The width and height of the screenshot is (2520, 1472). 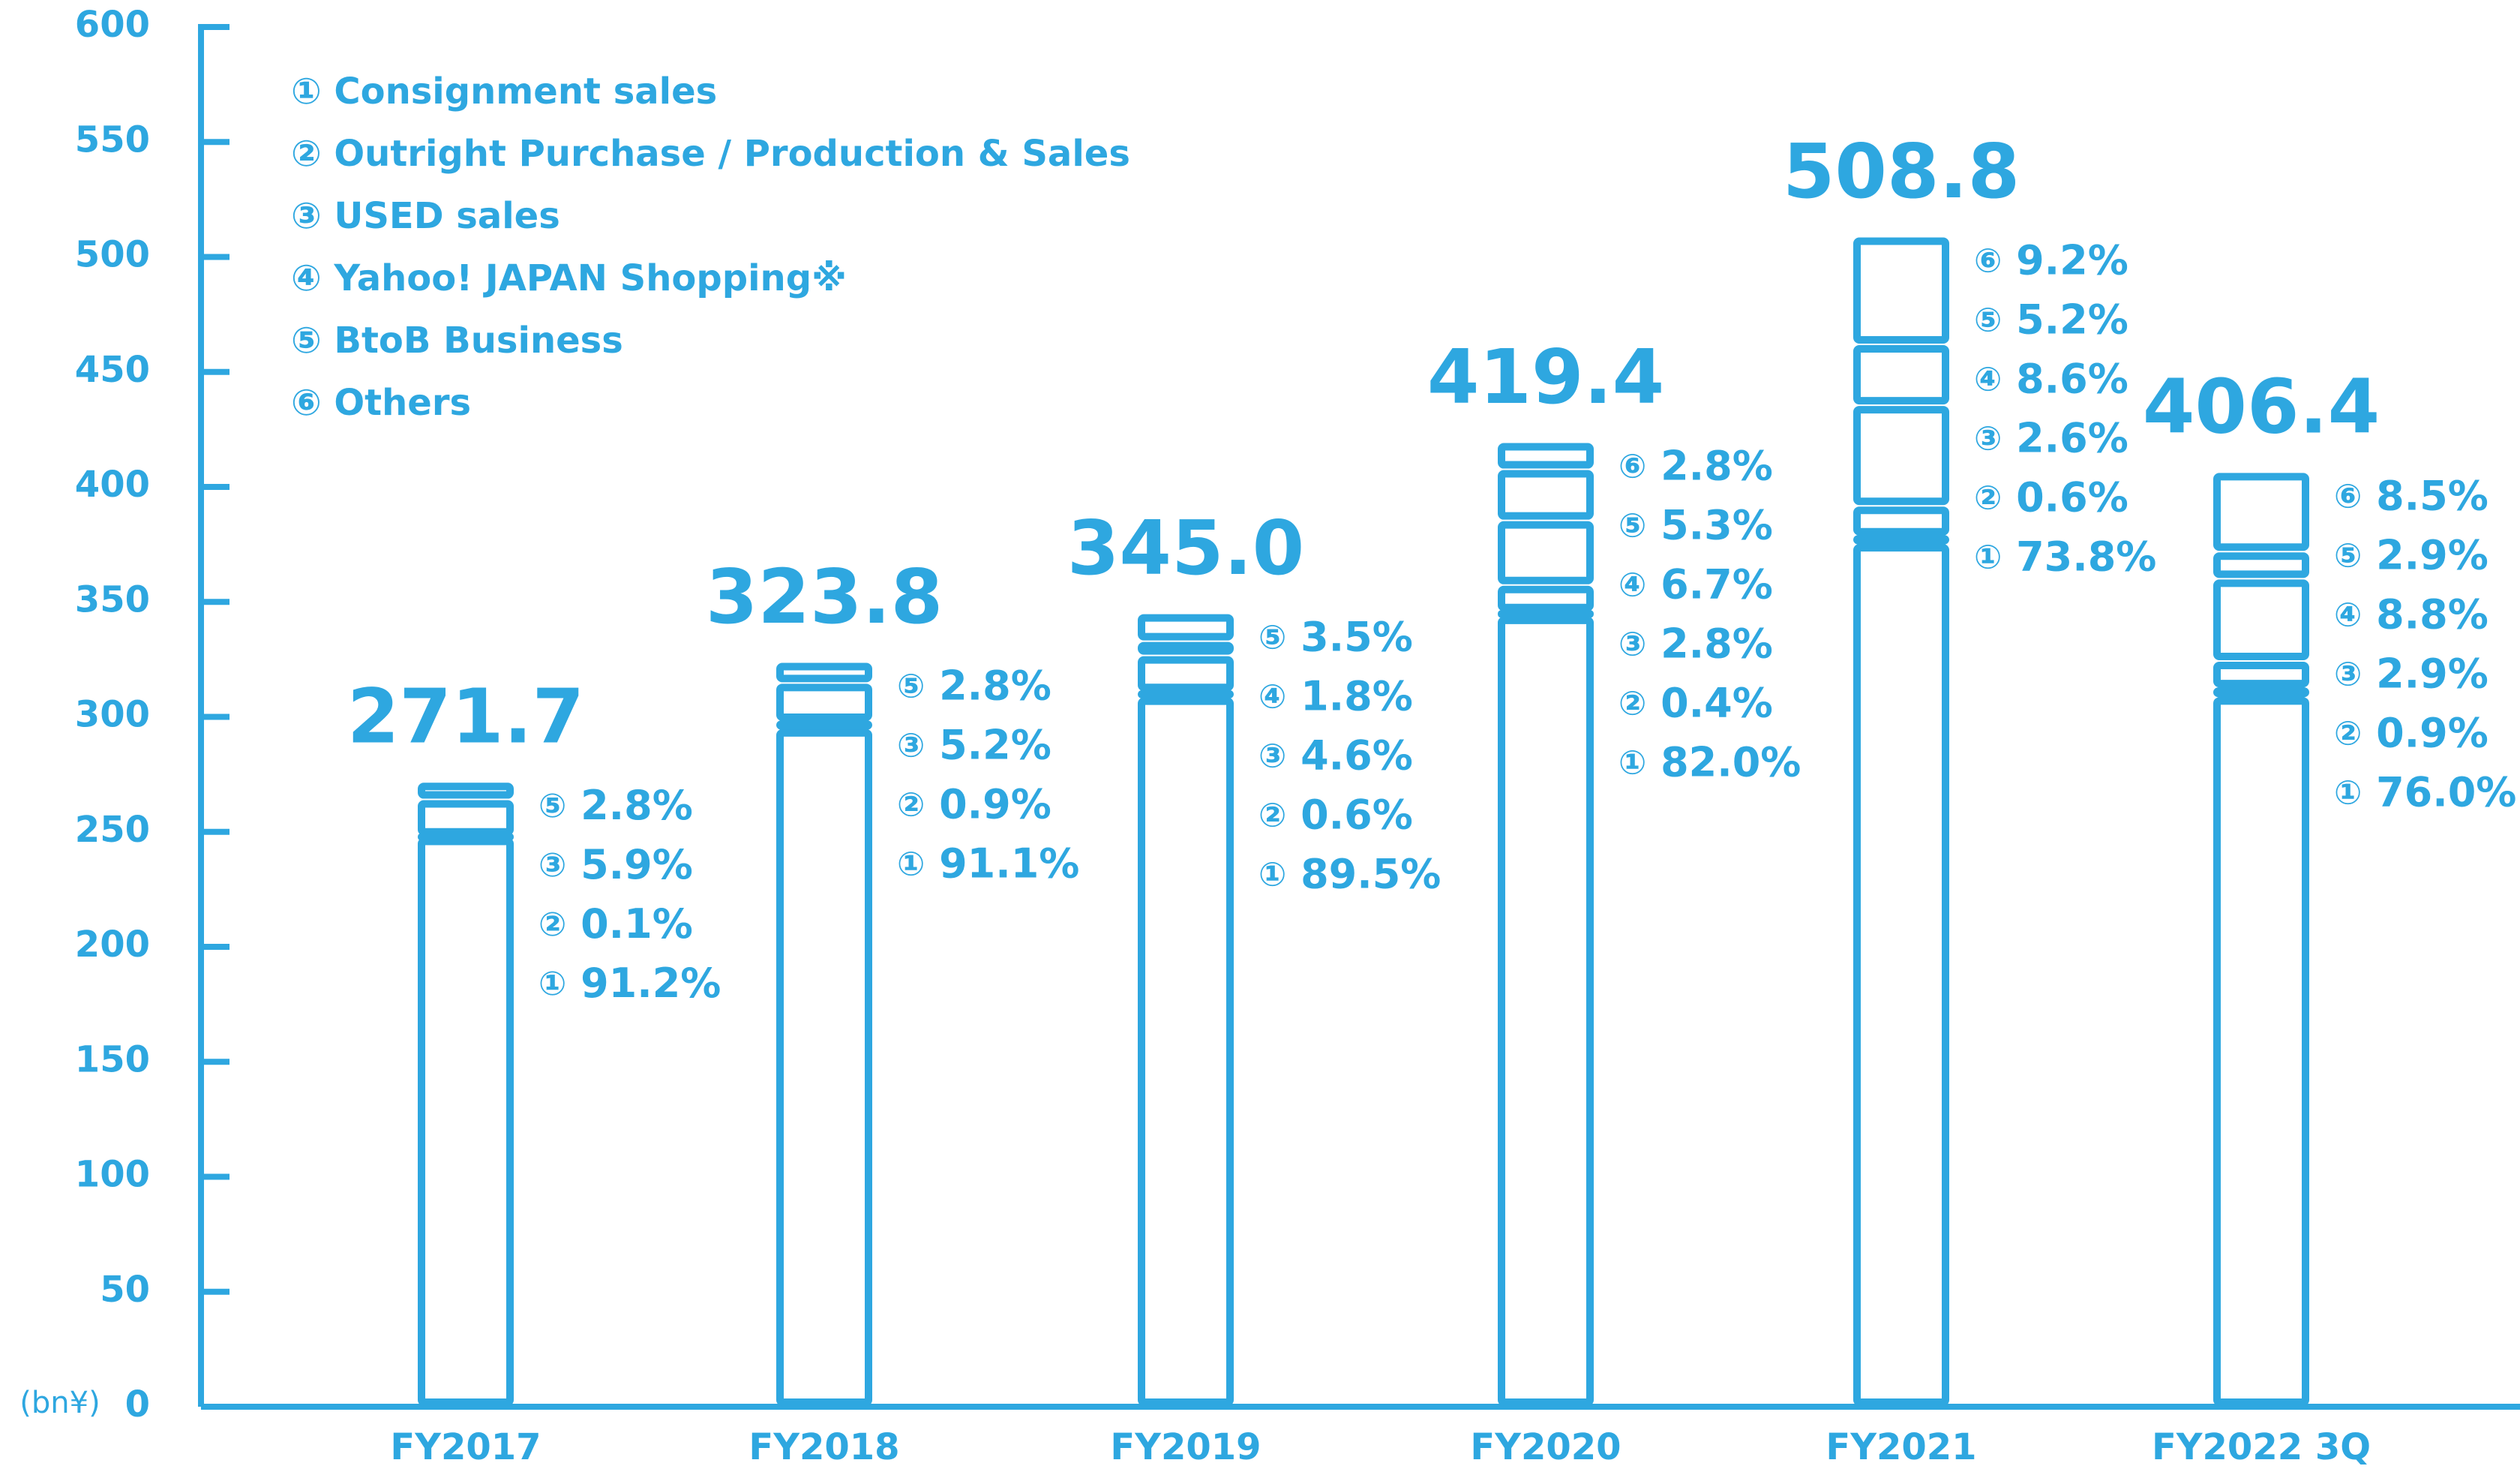 I want to click on segment-marker: ④, so click(x=1632, y=585).